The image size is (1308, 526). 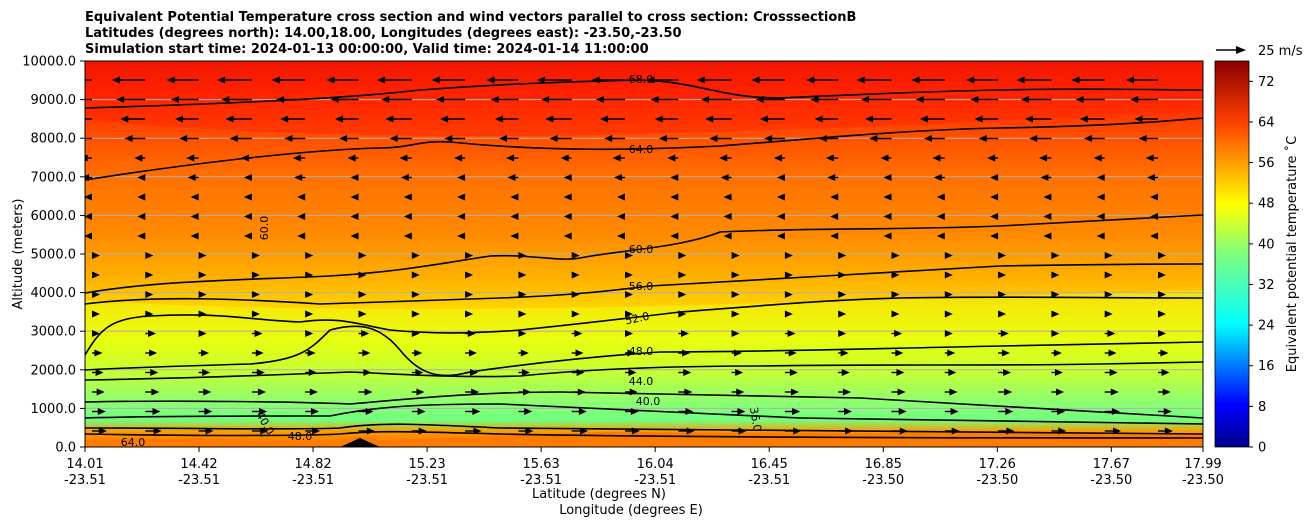 I want to click on contour-label: 48.0, so click(x=300, y=436).